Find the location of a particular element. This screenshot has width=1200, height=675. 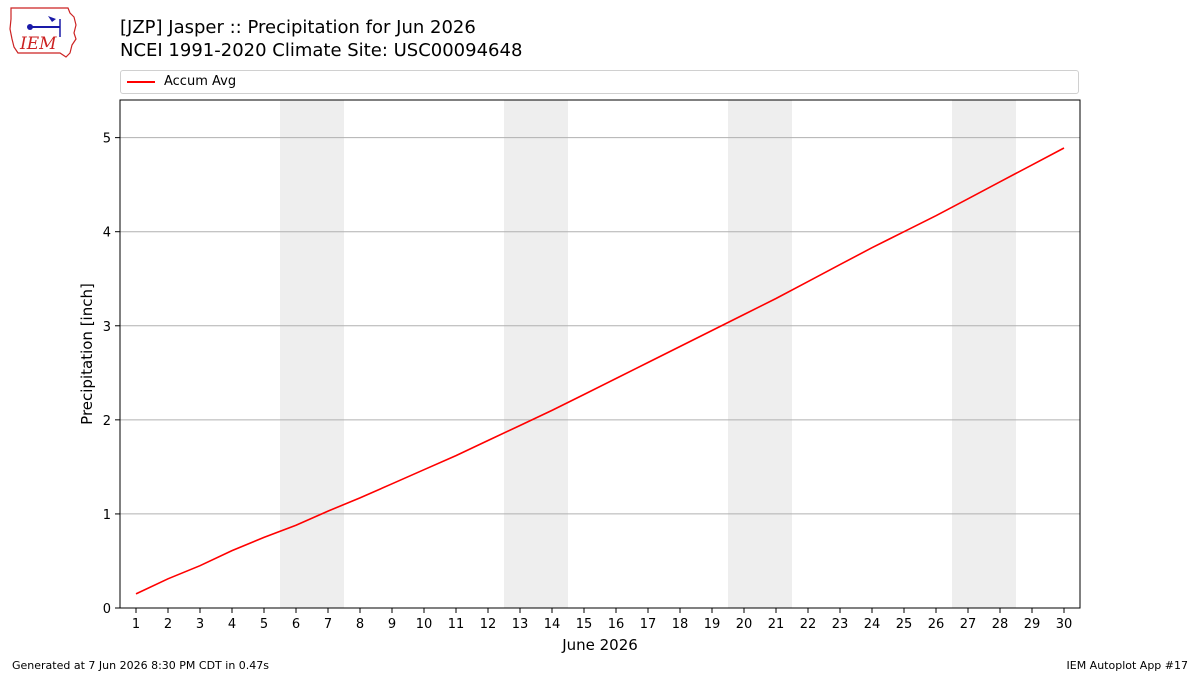

x-tick-label: 25 is located at coordinates (904, 624).